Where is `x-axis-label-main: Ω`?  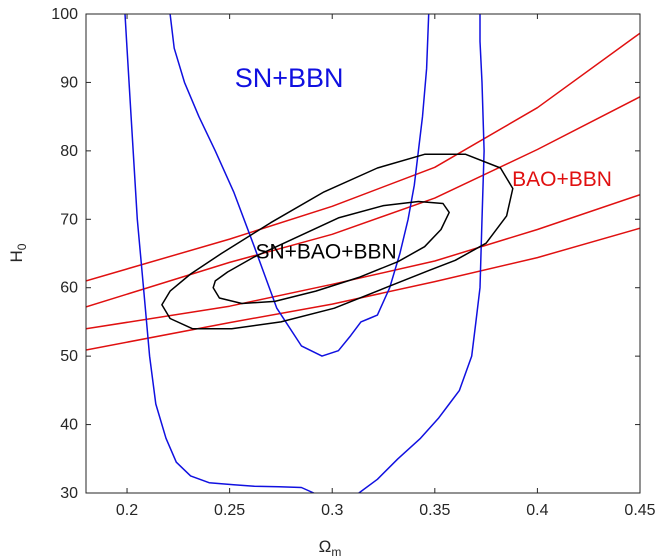 x-axis-label-main: Ω is located at coordinates (325, 546).